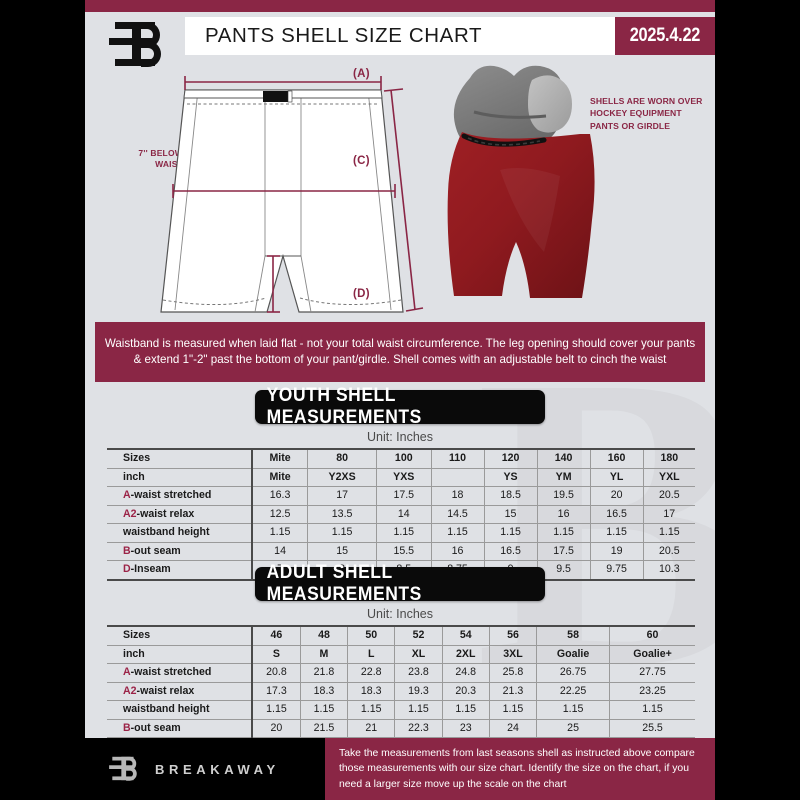 The image size is (800, 800). I want to click on pants-technical-drawing, so click(292, 194).